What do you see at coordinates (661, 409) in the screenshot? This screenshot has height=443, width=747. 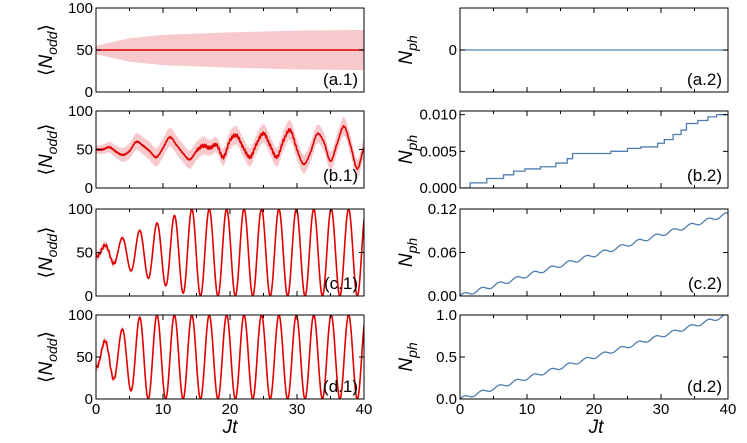 I see `x-tick-label-d2: 30` at bounding box center [661, 409].